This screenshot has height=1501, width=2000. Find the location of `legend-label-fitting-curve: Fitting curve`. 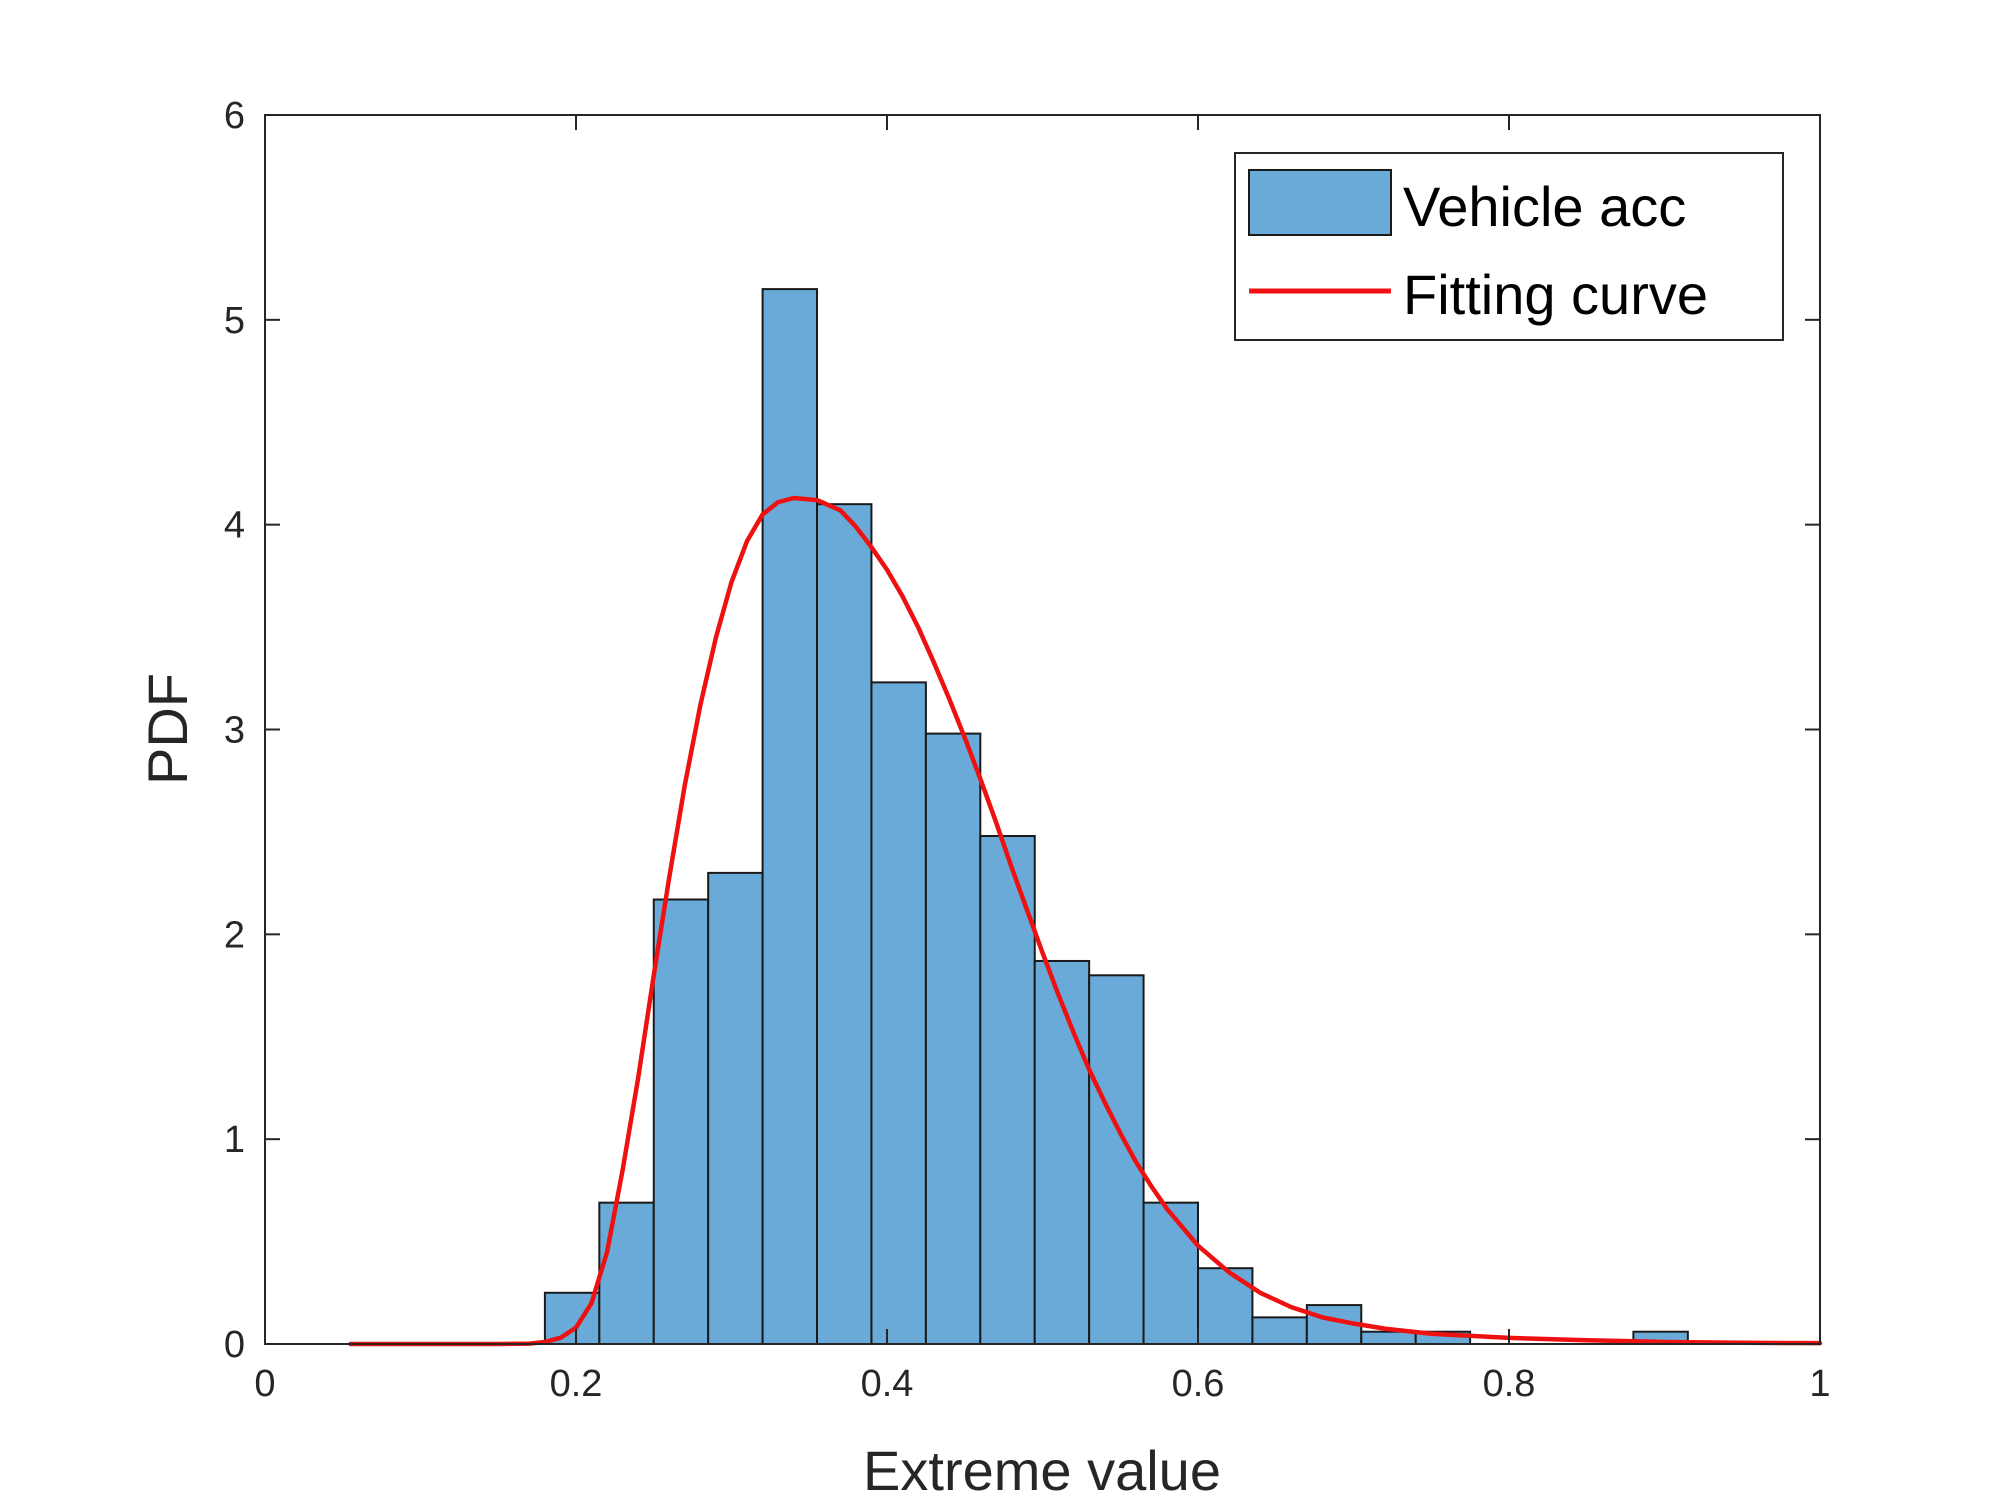

legend-label-fitting-curve: Fitting curve is located at coordinates (1555, 294).